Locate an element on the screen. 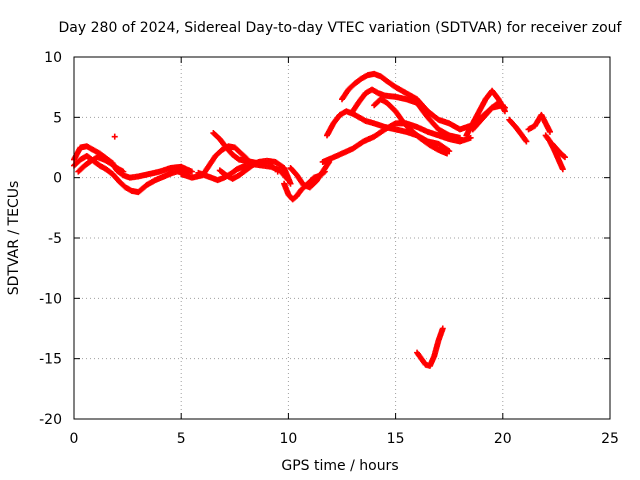 The height and width of the screenshot is (480, 640). x-tick-label: 25 is located at coordinates (610, 439).